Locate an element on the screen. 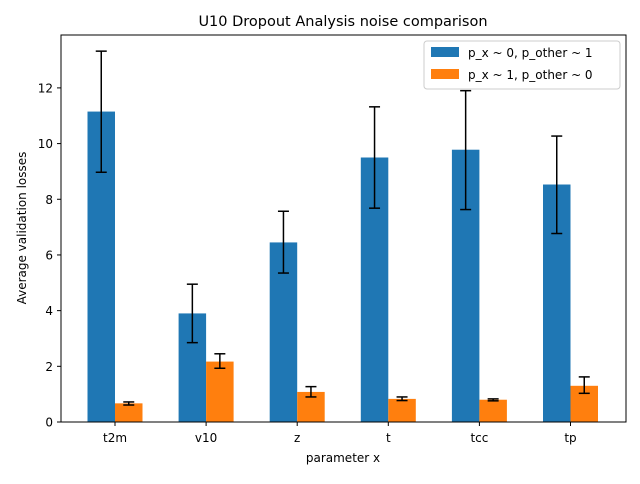 The width and height of the screenshot is (640, 484). error-bar-series-1-tp is located at coordinates (557, 185).